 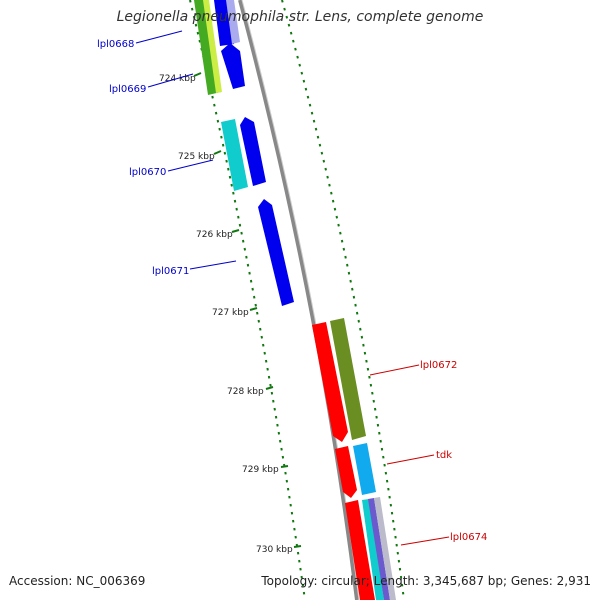 I want to click on leader-line-tdk, so click(x=410, y=459).